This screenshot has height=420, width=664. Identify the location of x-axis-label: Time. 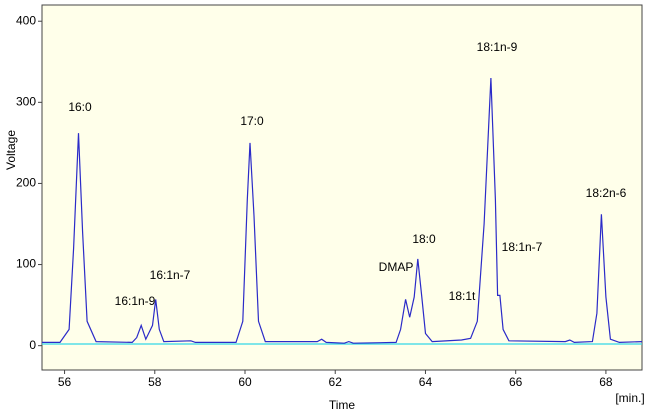
(342, 405).